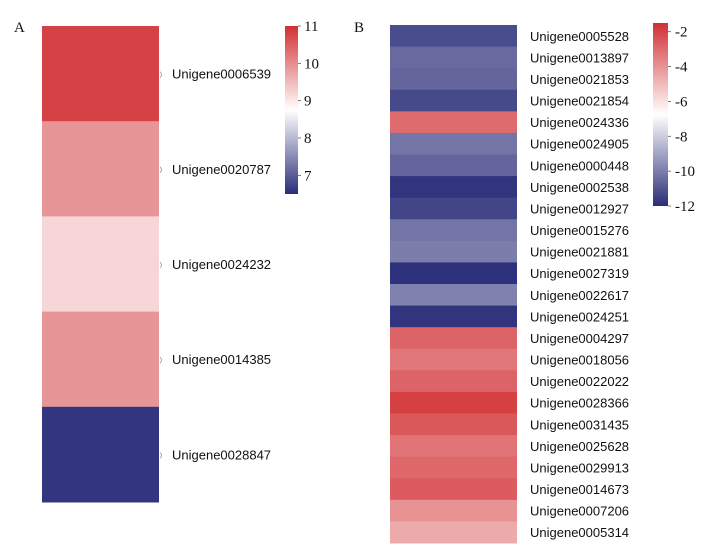 The image size is (711, 548). What do you see at coordinates (579, 79) in the screenshot?
I see `row-label: Unigene0021853` at bounding box center [579, 79].